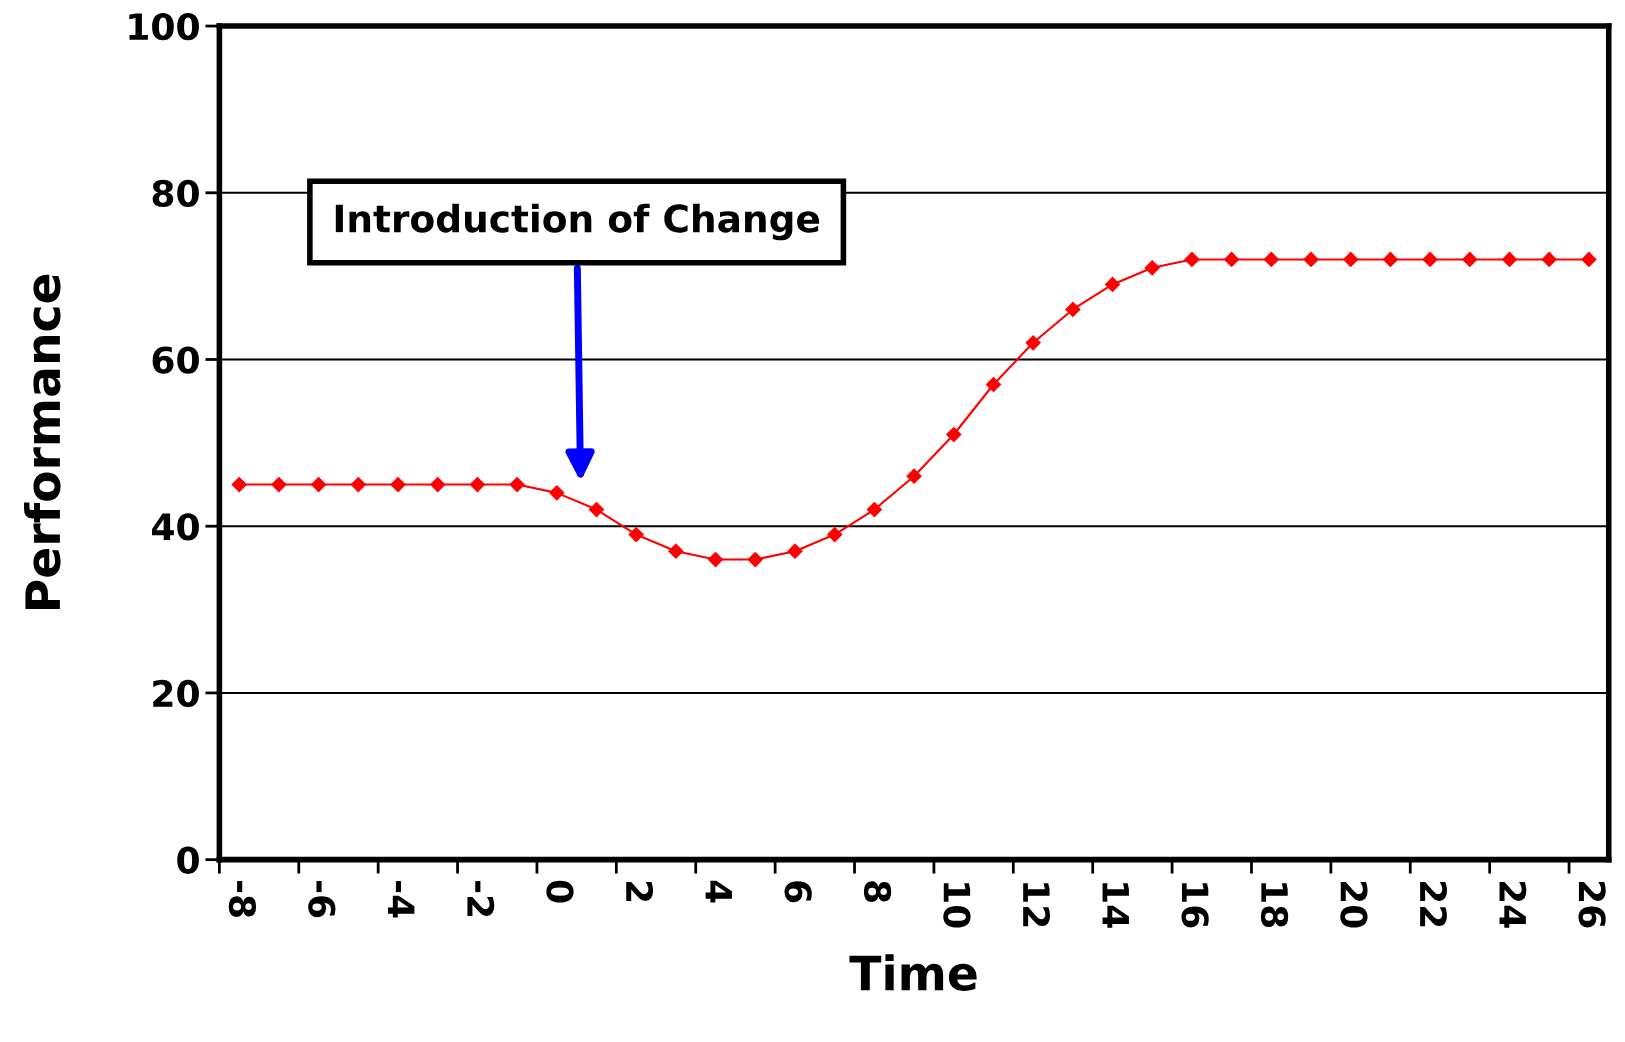 Image resolution: width=1625 pixels, height=1042 pixels. Describe the element at coordinates (42, 441) in the screenshot. I see `y-axis-title: Performance` at that location.